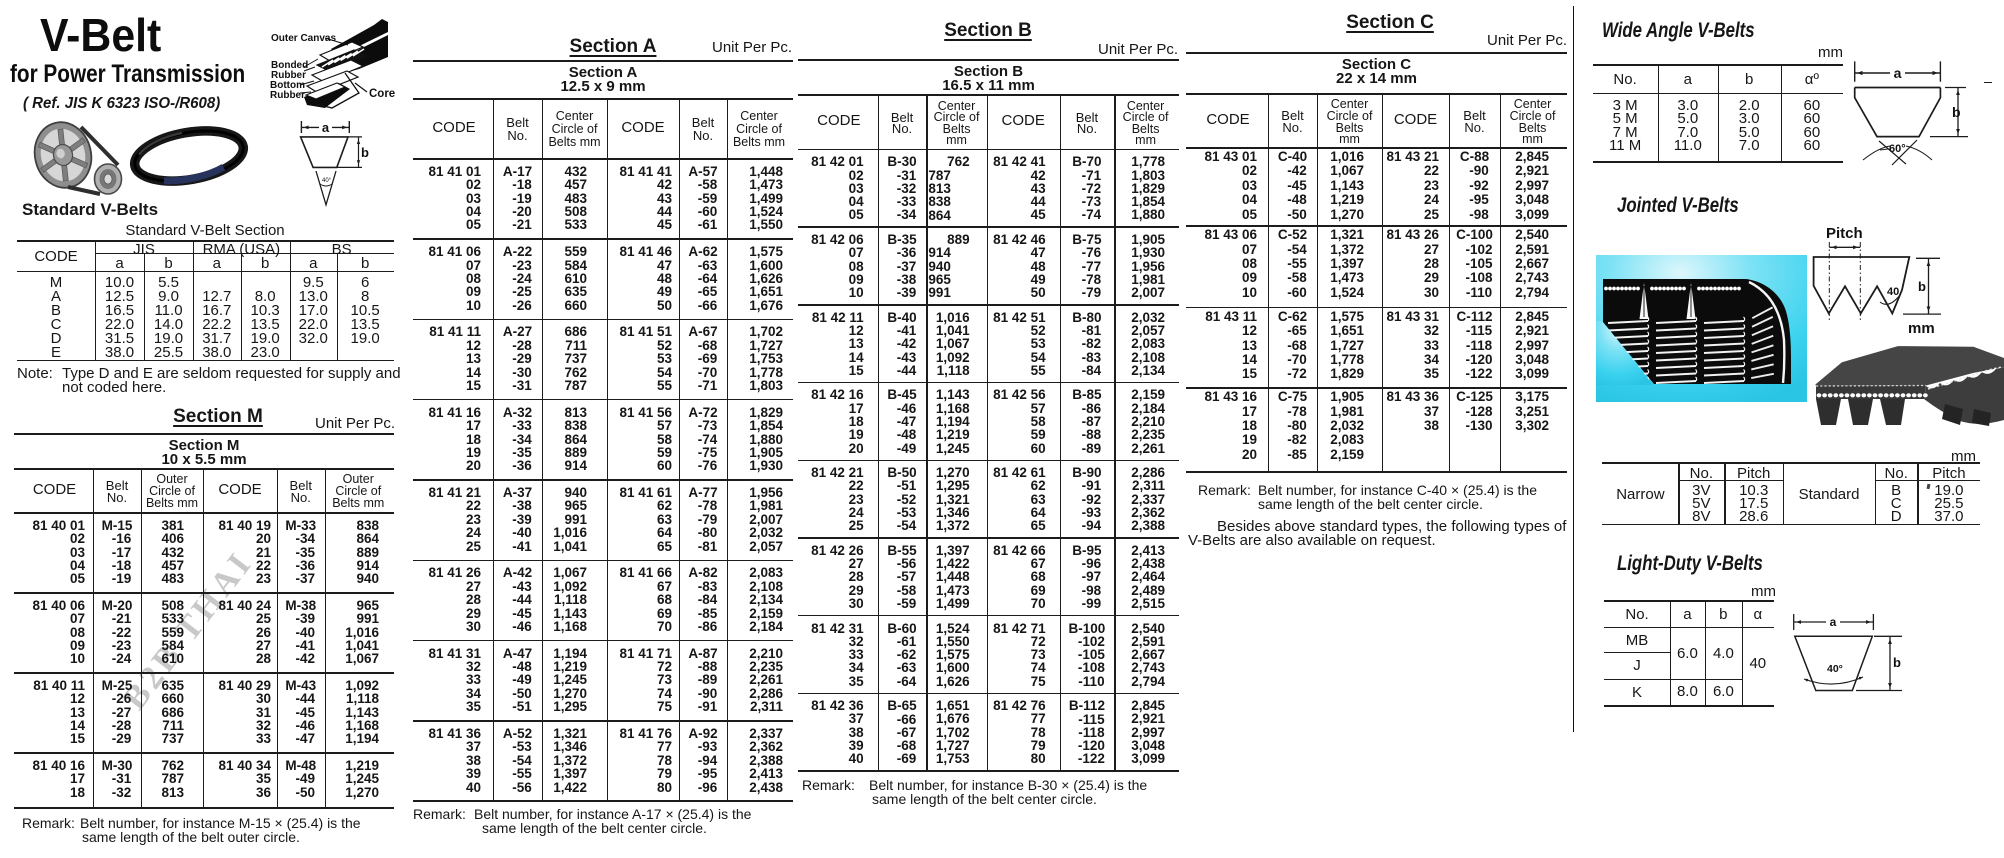  What do you see at coordinates (1897, 149) in the screenshot?
I see `svg-text: 60°` at bounding box center [1897, 149].